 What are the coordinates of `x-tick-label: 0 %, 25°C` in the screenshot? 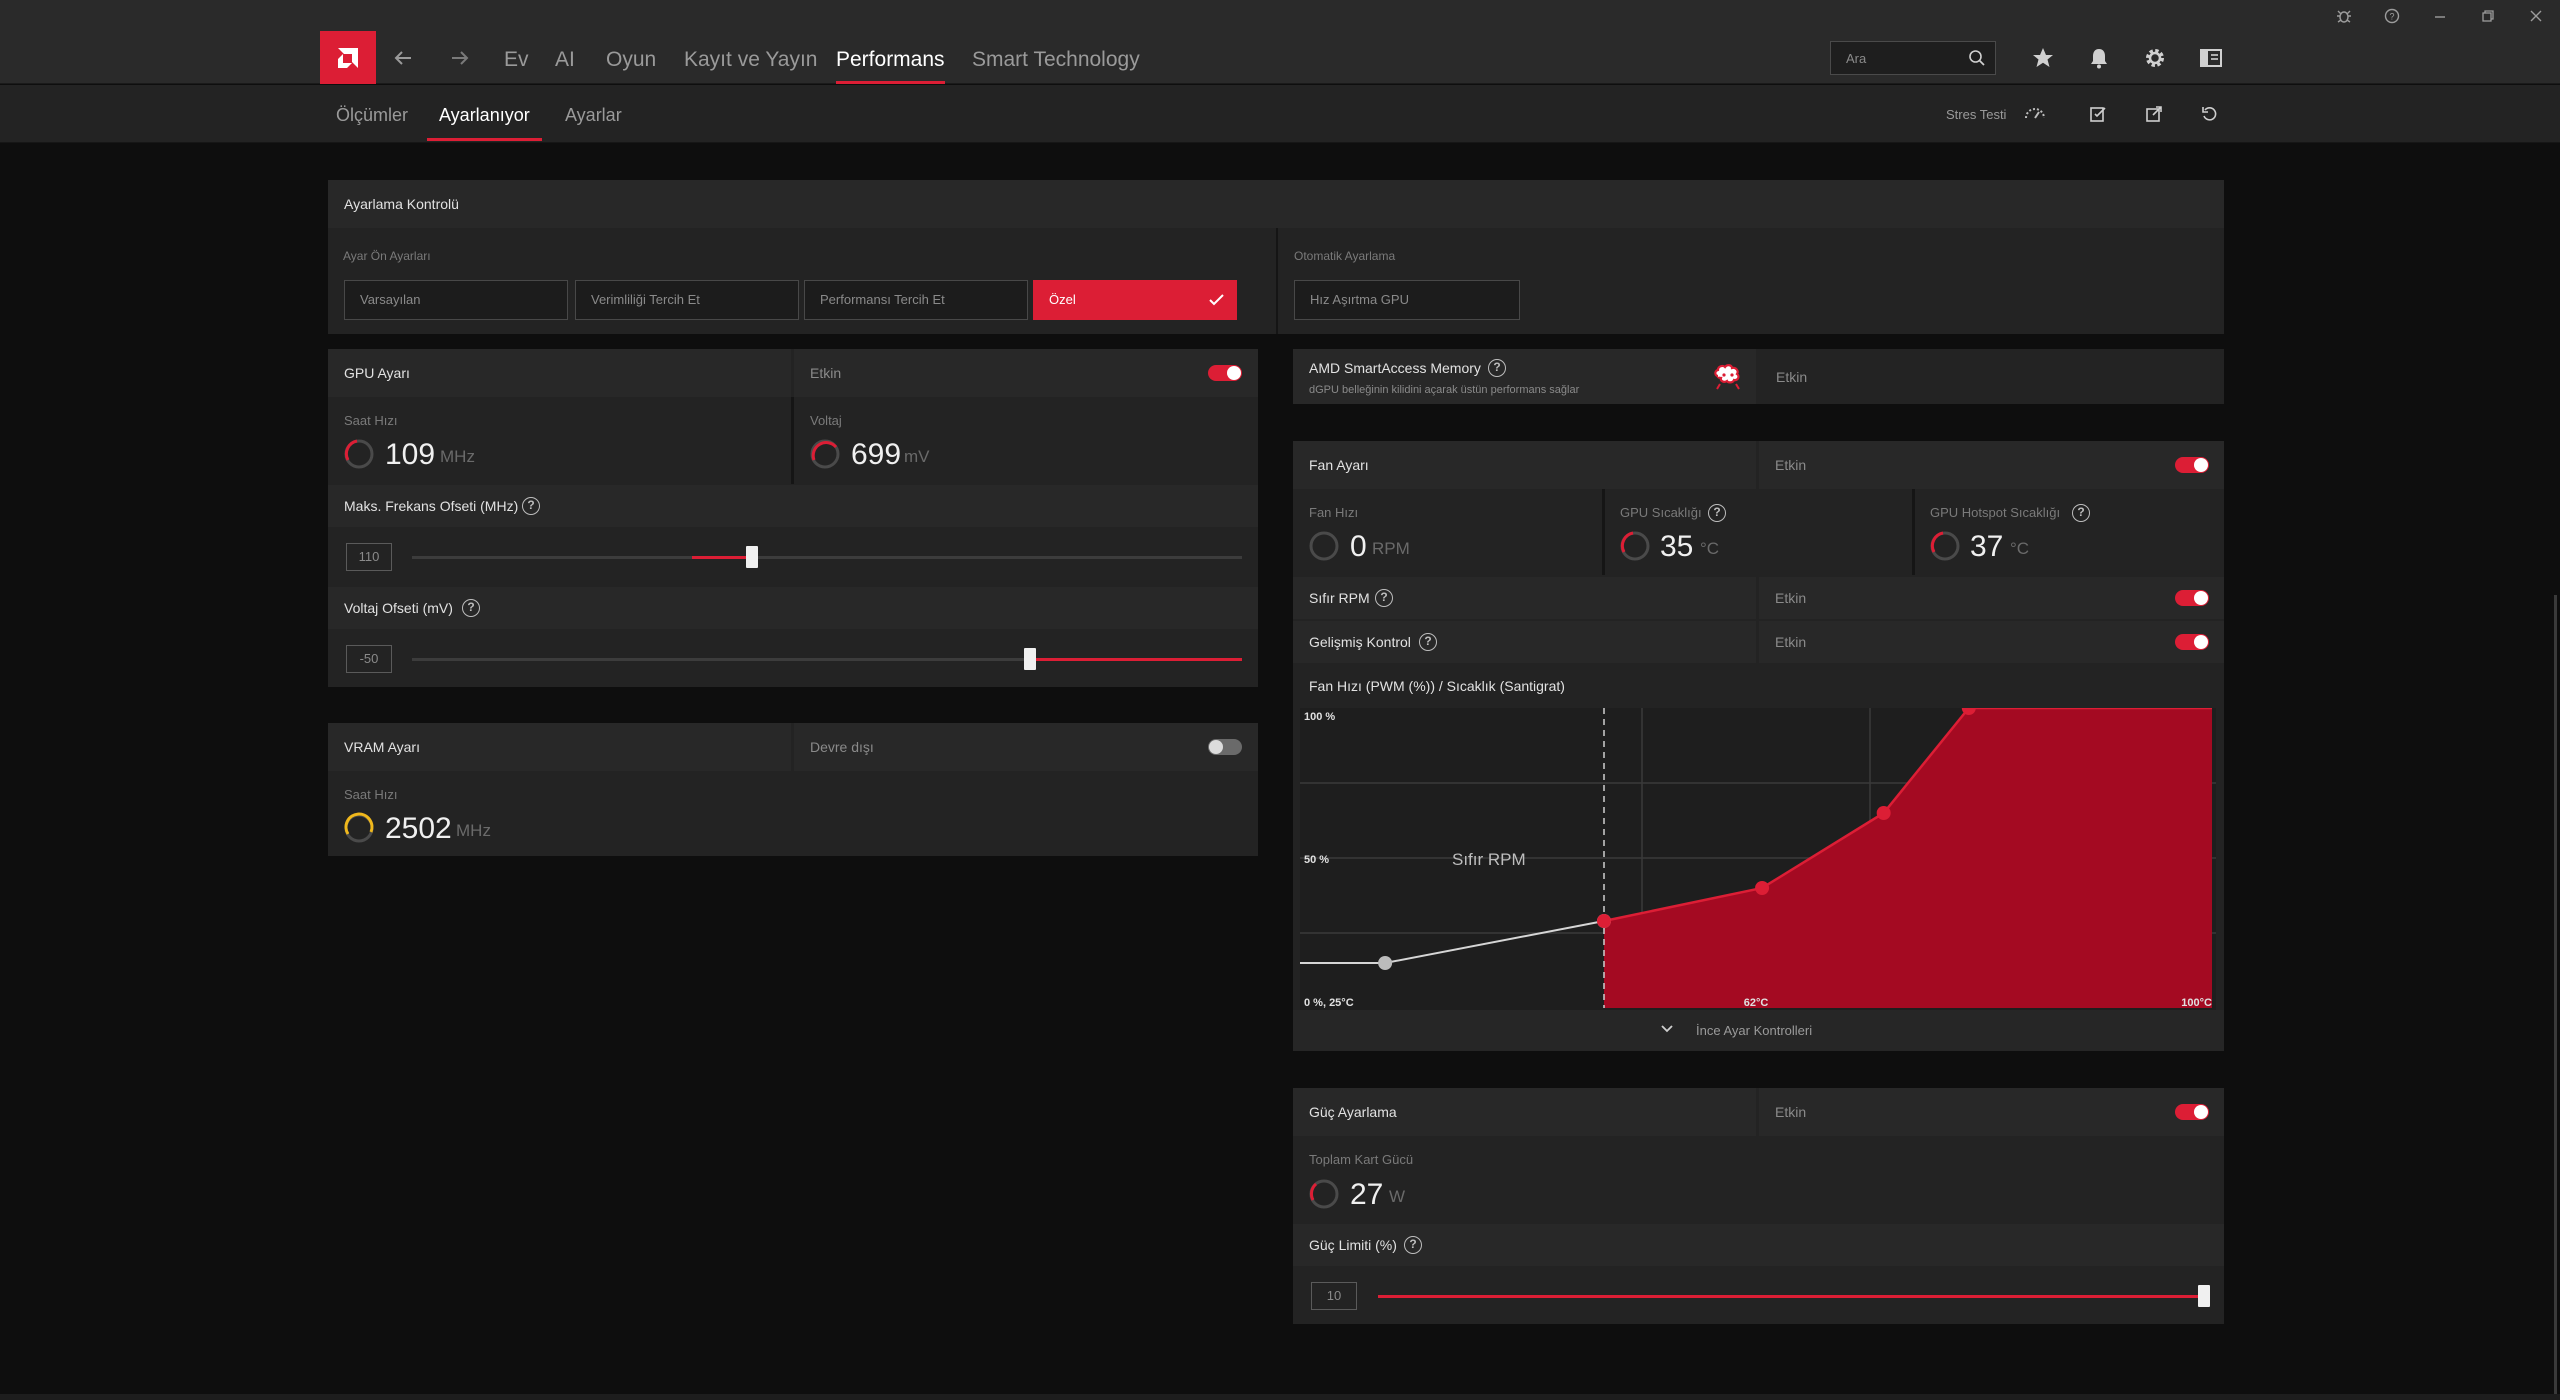 It's located at (1329, 1003).